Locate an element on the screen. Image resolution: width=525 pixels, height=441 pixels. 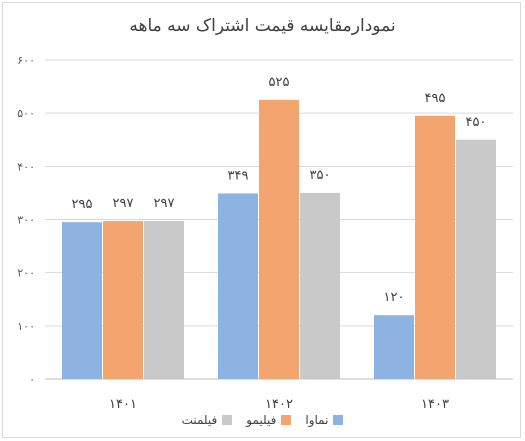
y-tick-label: ۶۰۰ is located at coordinates (26, 60).